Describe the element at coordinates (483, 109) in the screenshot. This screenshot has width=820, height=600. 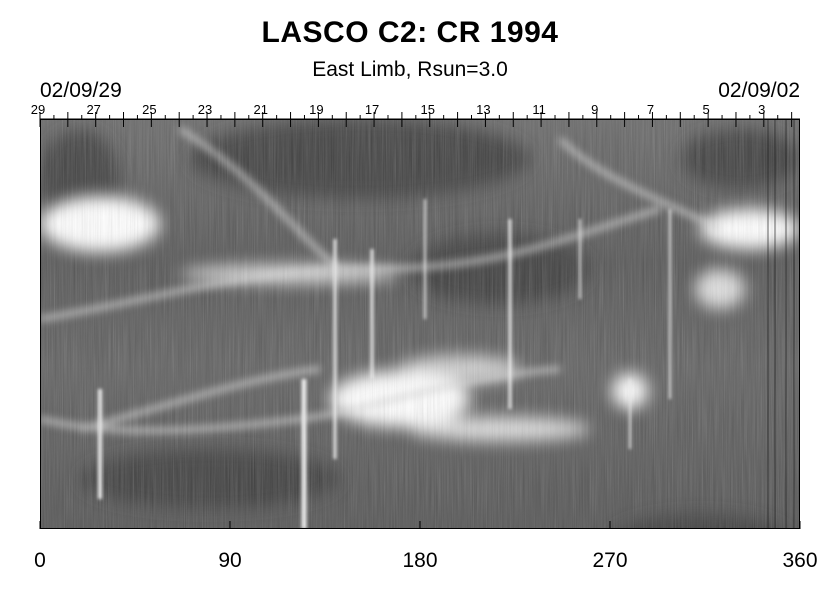
I see `top-day-label-13: 13` at that location.